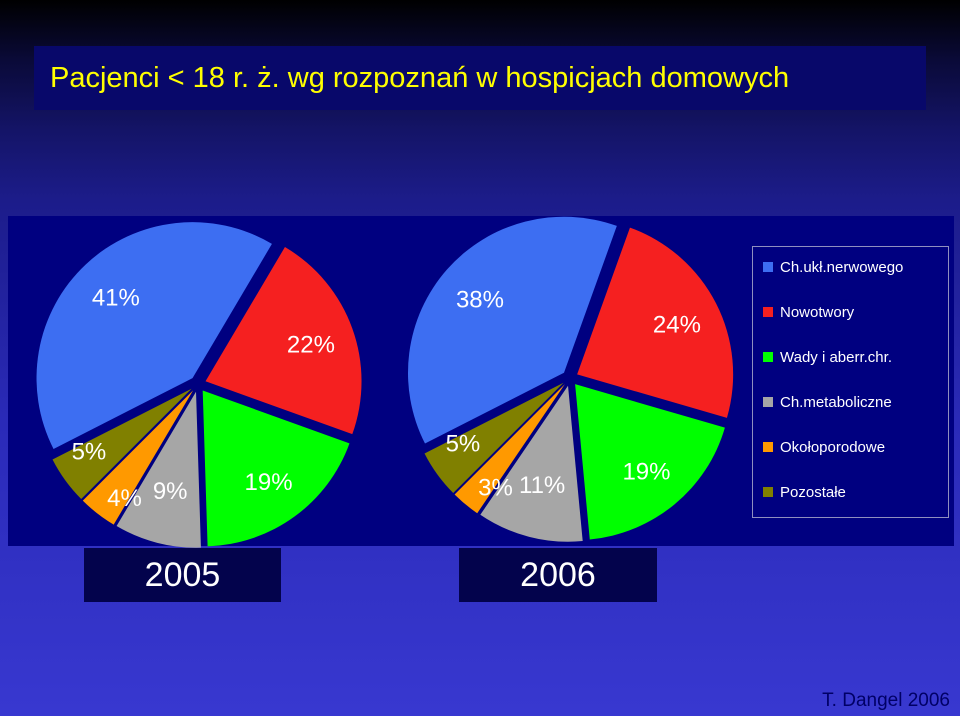 This screenshot has height=716, width=960. Describe the element at coordinates (813, 492) in the screenshot. I see `legend-label: Pozostałe` at that location.